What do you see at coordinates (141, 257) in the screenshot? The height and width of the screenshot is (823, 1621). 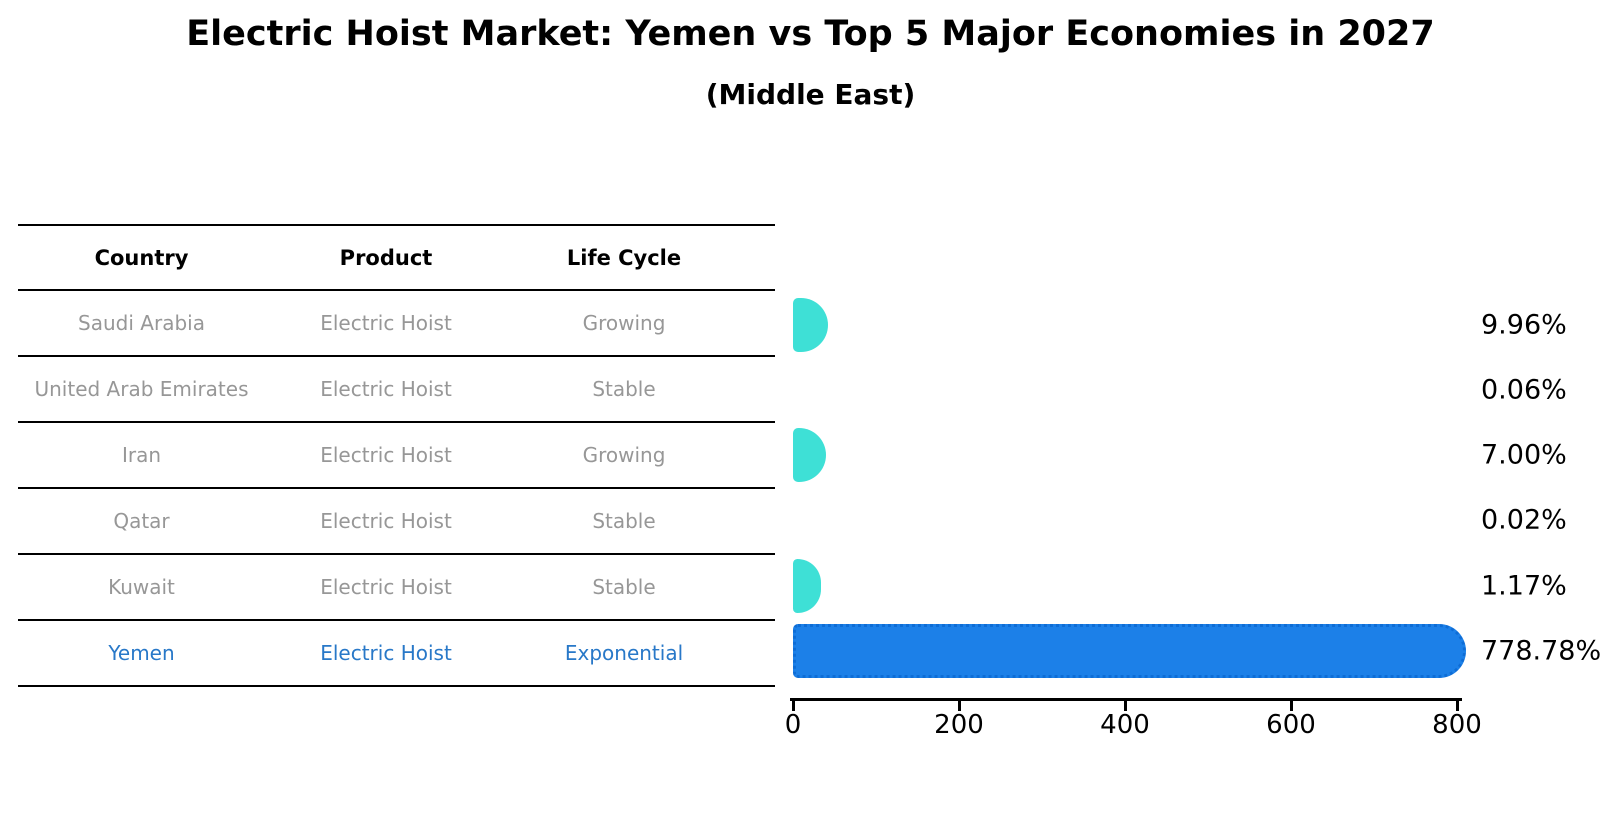 I see `table-header-country: Country` at bounding box center [141, 257].